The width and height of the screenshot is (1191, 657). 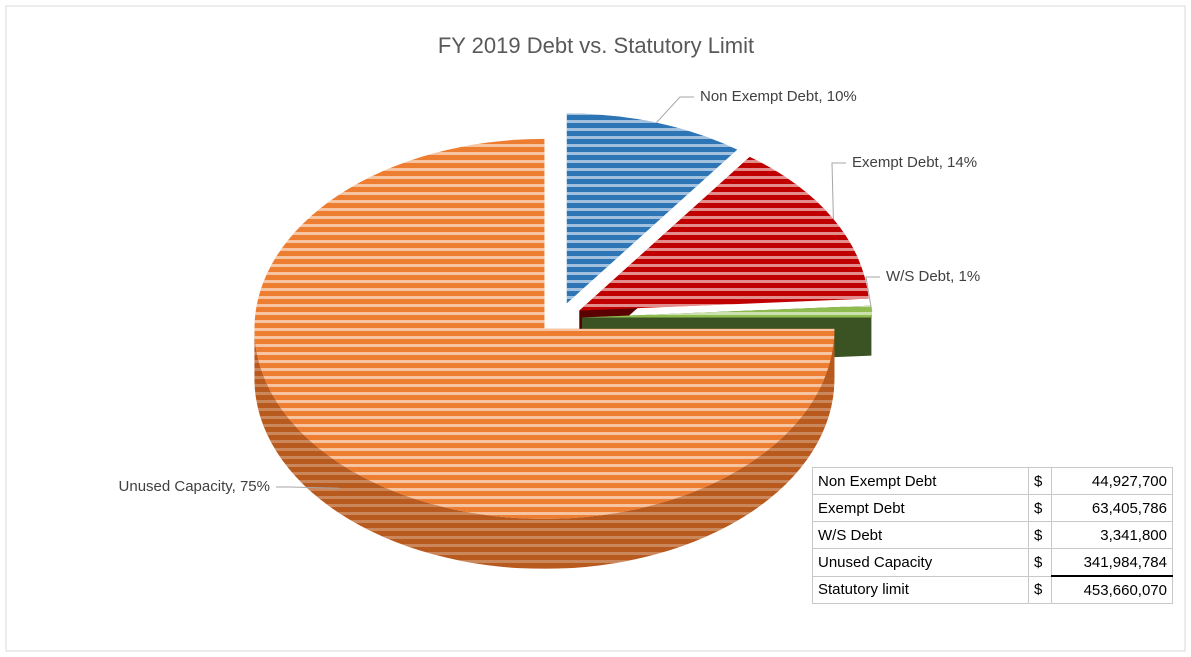 What do you see at coordinates (920, 535) in the screenshot?
I see `table-cell: W/S Debt` at bounding box center [920, 535].